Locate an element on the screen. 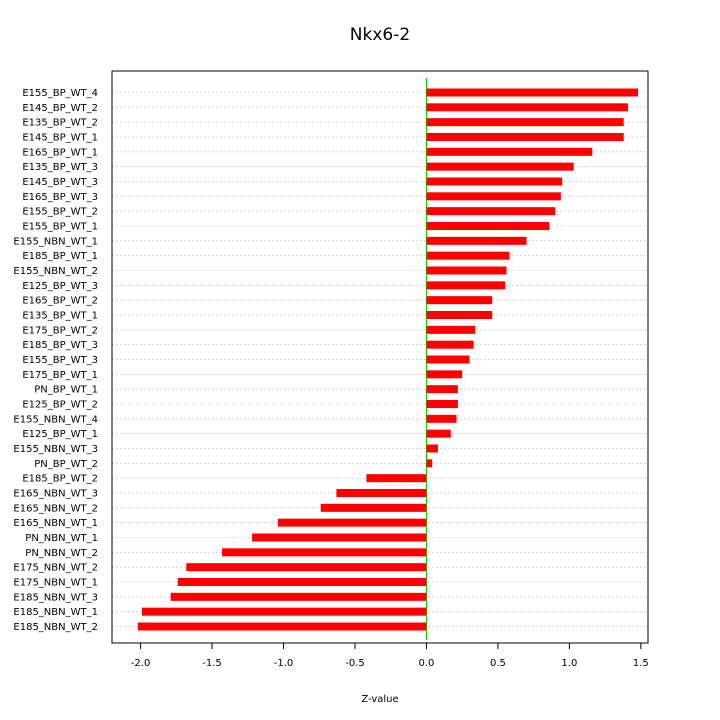 This screenshot has width=720, height=720. category-label: E185_BP_WT_1 is located at coordinates (60, 256).